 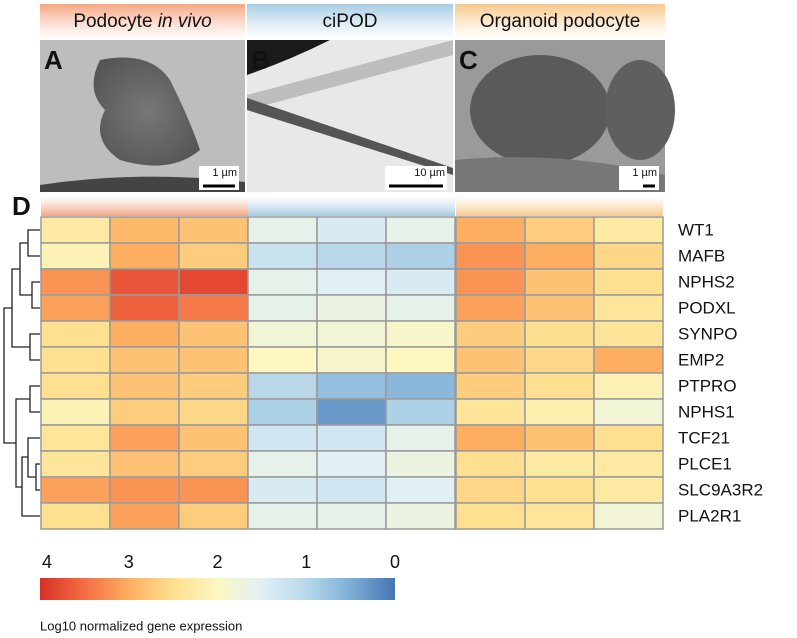 I want to click on panel-letter: A, so click(x=53, y=60).